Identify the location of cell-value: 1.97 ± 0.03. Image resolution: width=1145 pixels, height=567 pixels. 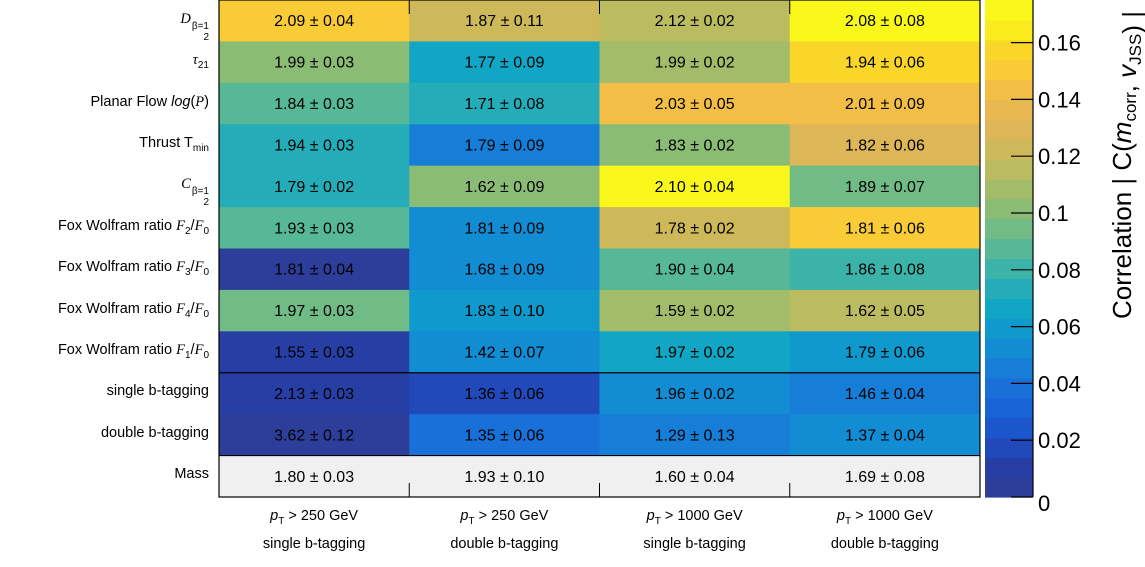
(314, 311).